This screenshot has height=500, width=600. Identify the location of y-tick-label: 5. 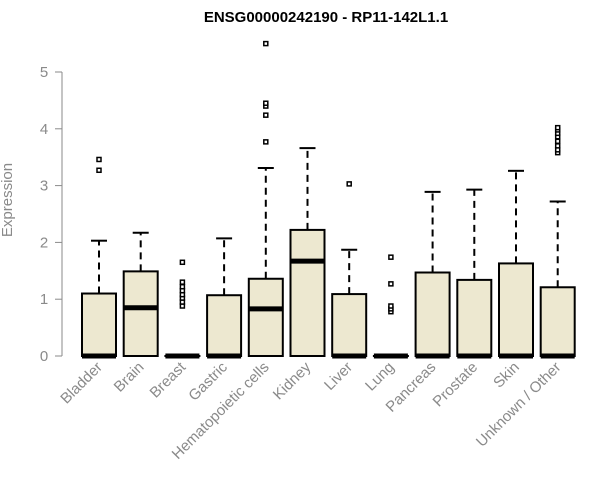
(44, 72).